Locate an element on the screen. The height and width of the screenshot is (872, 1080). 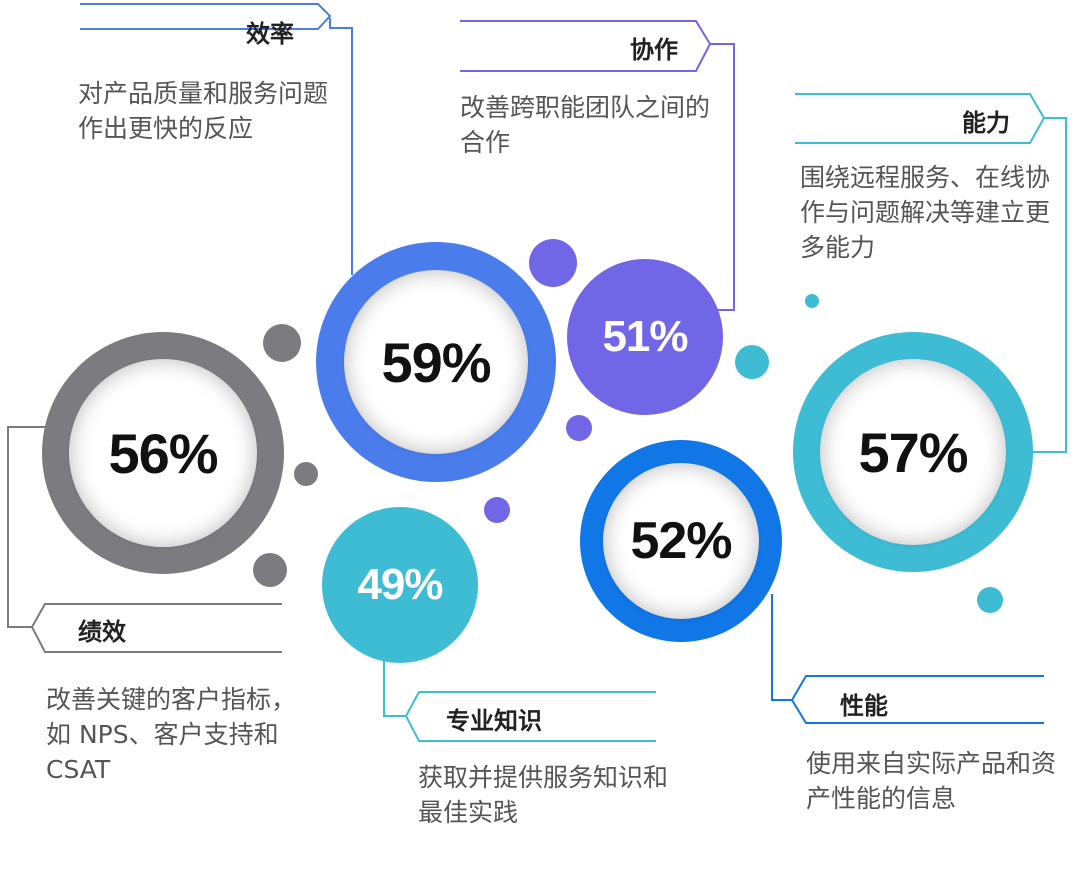
expertise-description: 获取并提供服务知识和最佳实践 is located at coordinates (543, 795).